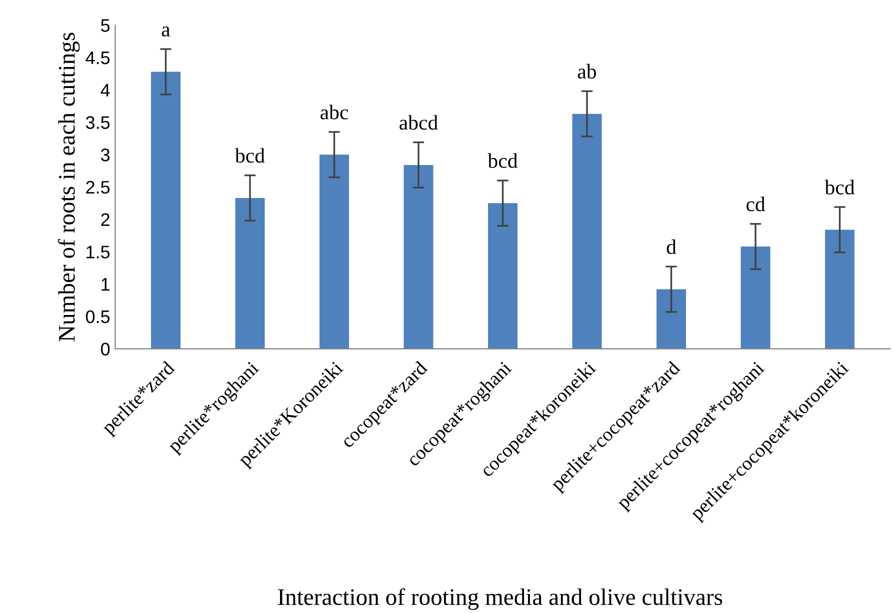 The image size is (893, 613). What do you see at coordinates (671, 246) in the screenshot?
I see `annotation: d` at bounding box center [671, 246].